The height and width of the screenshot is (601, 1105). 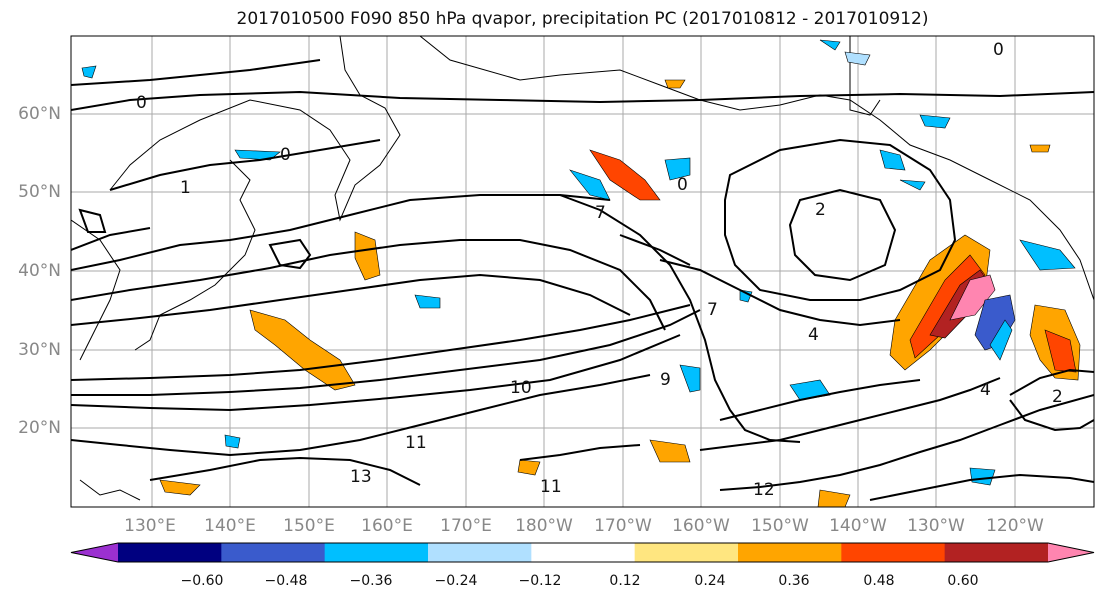 I want to click on colorbar, so click(x=582, y=552).